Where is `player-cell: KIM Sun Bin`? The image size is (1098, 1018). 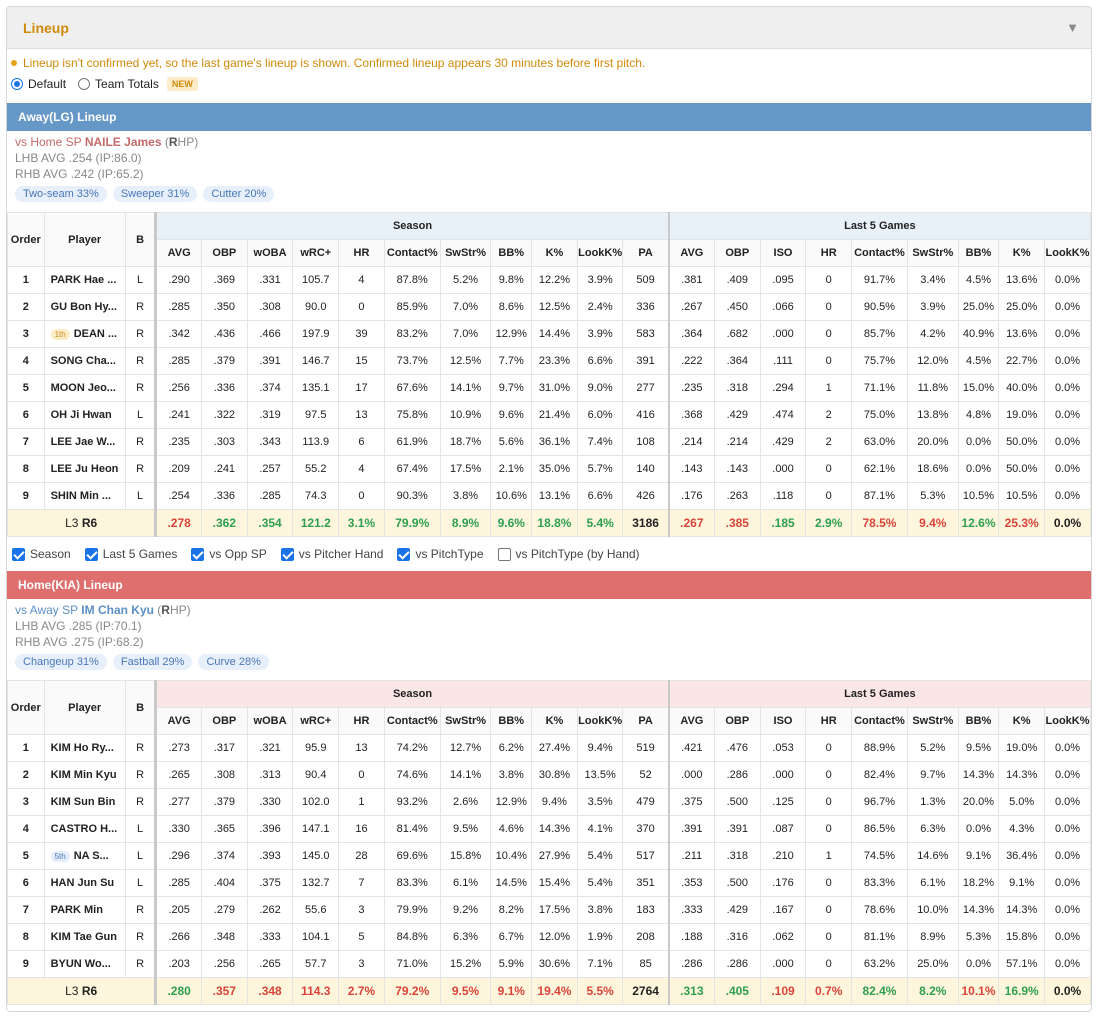 player-cell: KIM Sun Bin is located at coordinates (84, 802).